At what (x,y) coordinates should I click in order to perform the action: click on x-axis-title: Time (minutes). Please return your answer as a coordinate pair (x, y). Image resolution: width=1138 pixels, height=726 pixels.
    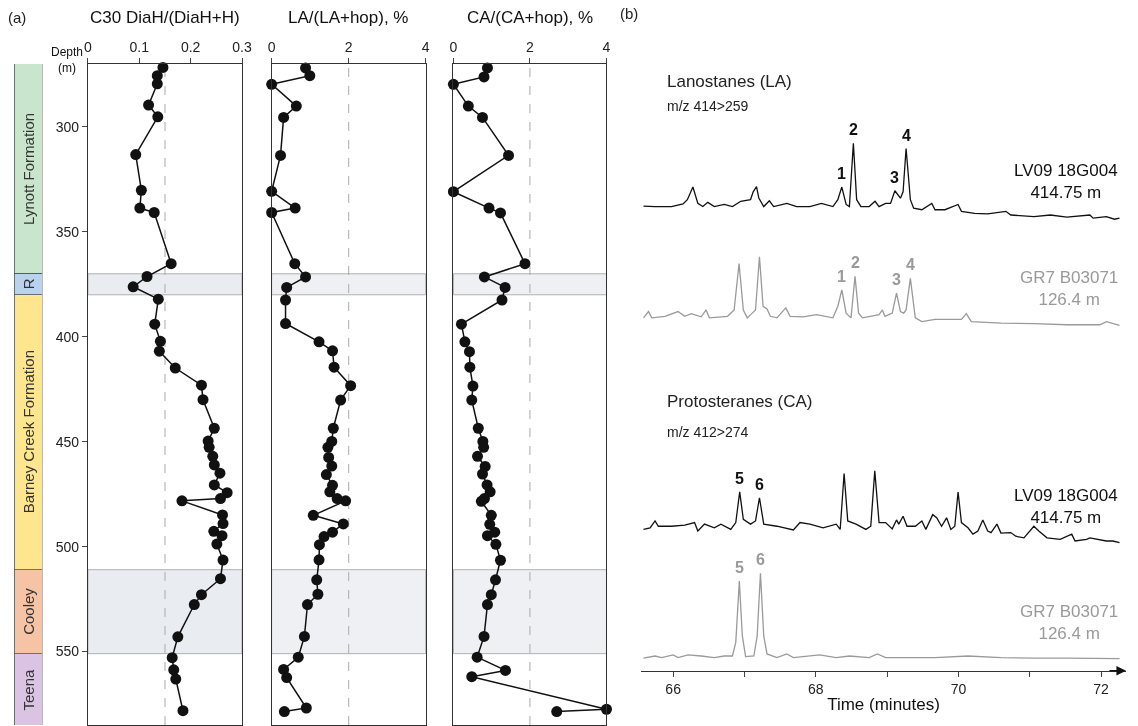
    Looking at the image, I should click on (883, 704).